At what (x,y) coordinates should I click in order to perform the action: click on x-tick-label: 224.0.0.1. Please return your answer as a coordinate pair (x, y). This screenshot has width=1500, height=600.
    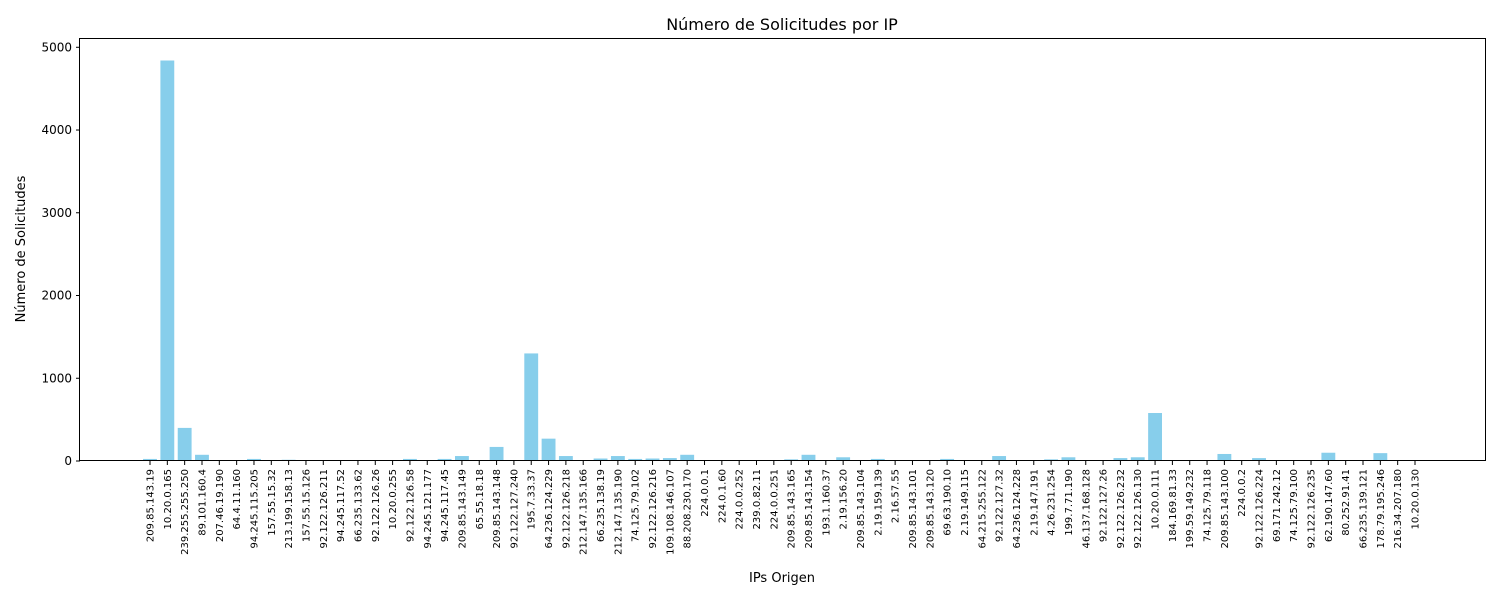
    Looking at the image, I should click on (705, 493).